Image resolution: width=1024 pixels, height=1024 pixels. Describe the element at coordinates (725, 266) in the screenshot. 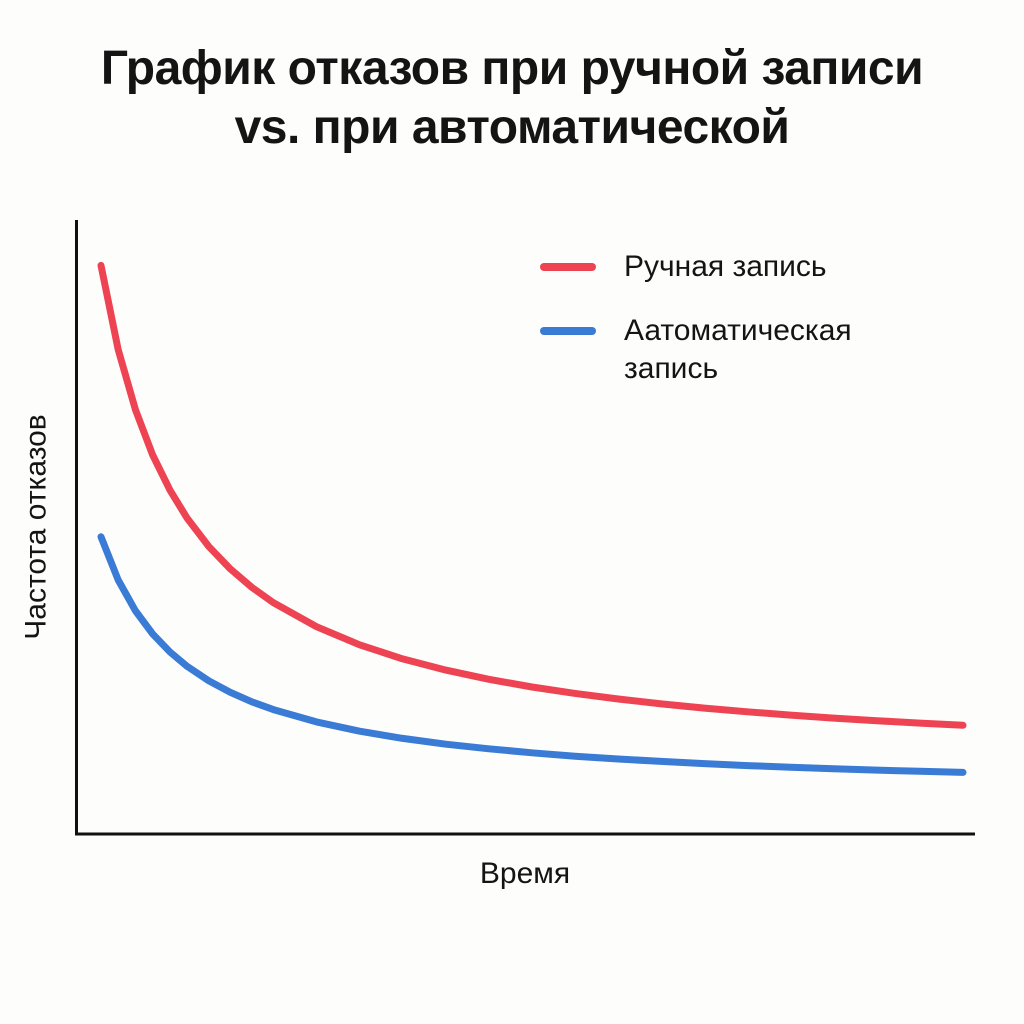

I see `legend-label-manual: Ручная запись` at that location.